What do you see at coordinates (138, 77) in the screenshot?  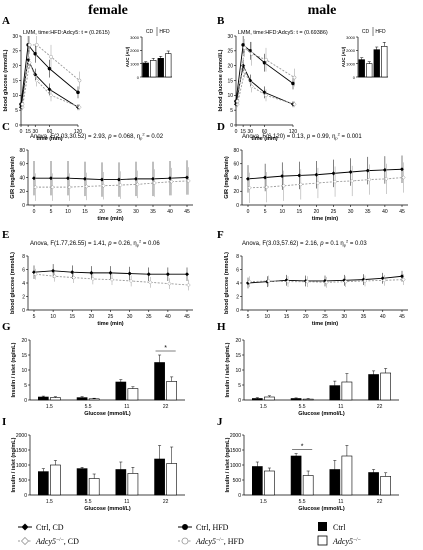 I see `panel-A-inset-ytick-label-0: 0` at bounding box center [138, 77].